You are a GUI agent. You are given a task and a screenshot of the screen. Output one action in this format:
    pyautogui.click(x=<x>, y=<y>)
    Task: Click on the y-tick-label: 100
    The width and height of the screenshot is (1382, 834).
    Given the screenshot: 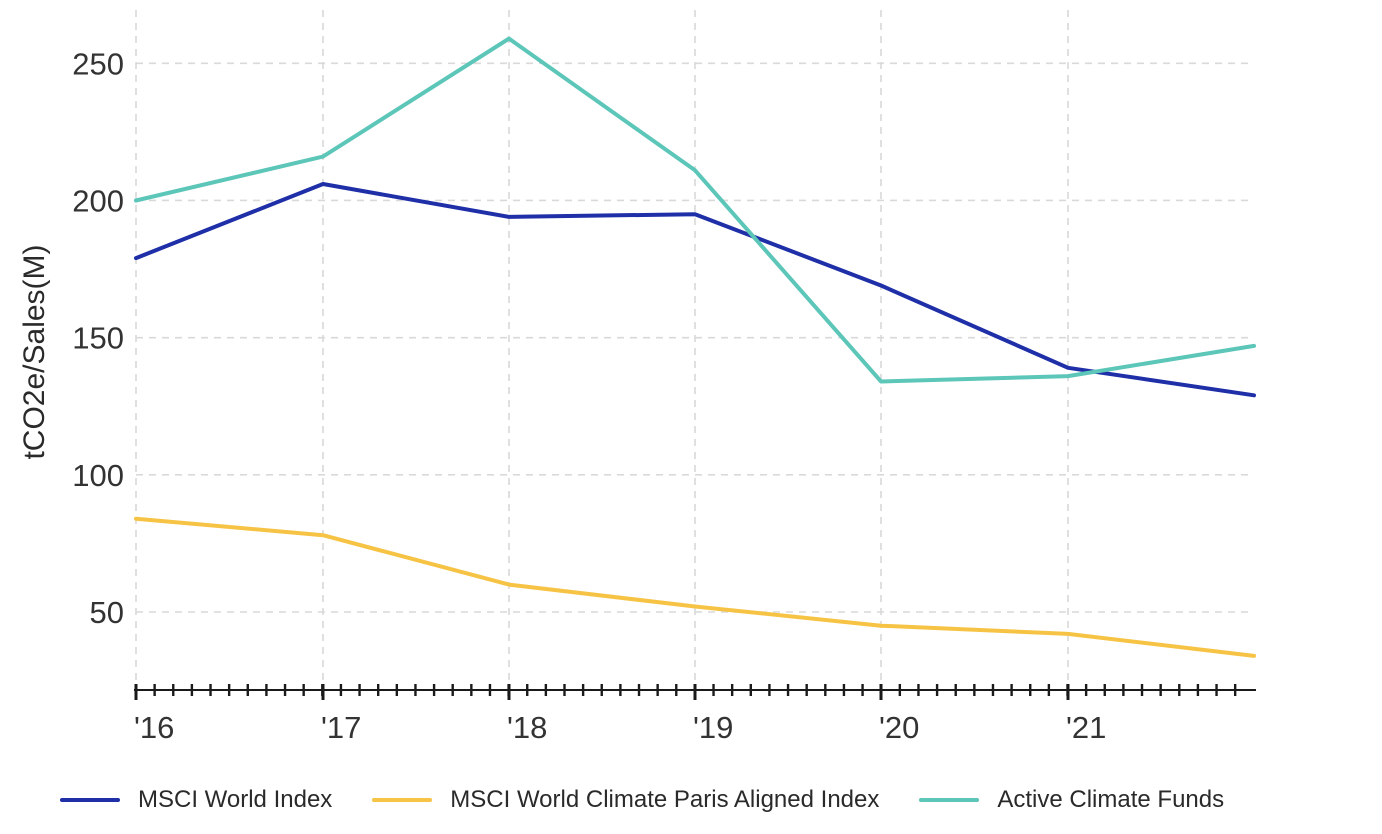 What is the action you would take?
    pyautogui.click(x=98, y=475)
    